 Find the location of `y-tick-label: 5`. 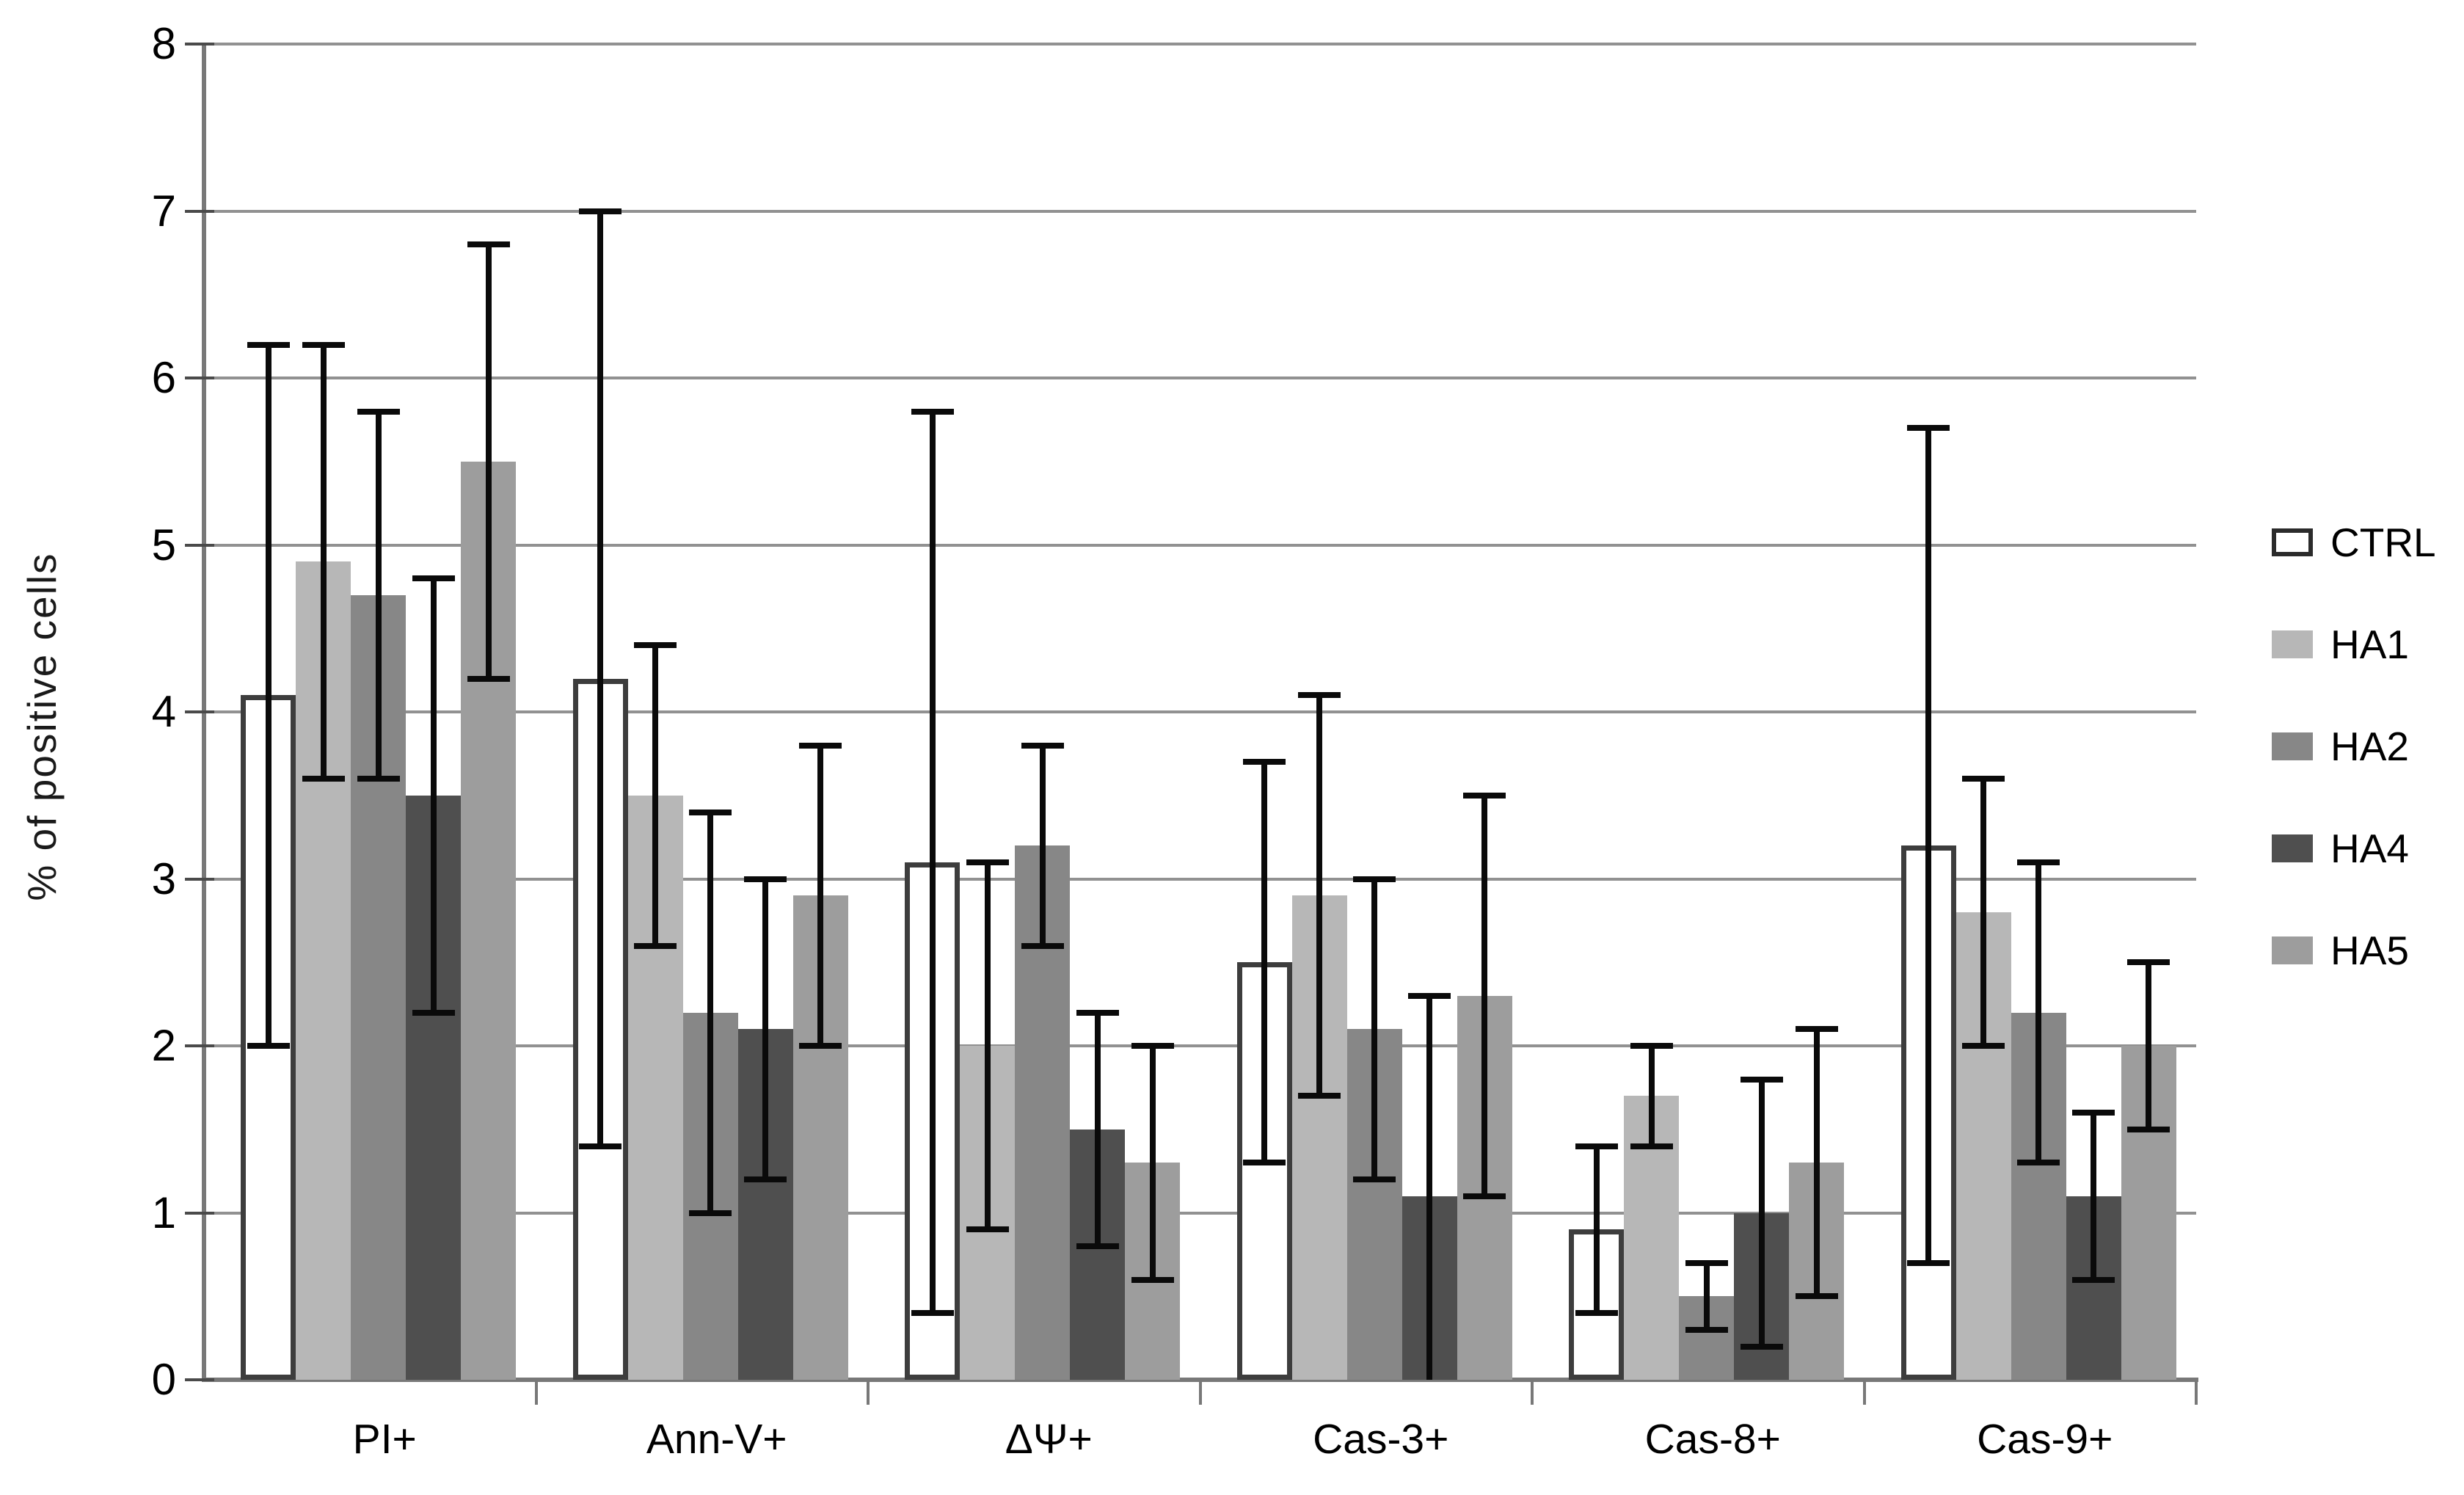

y-tick-label: 5 is located at coordinates (163, 545).